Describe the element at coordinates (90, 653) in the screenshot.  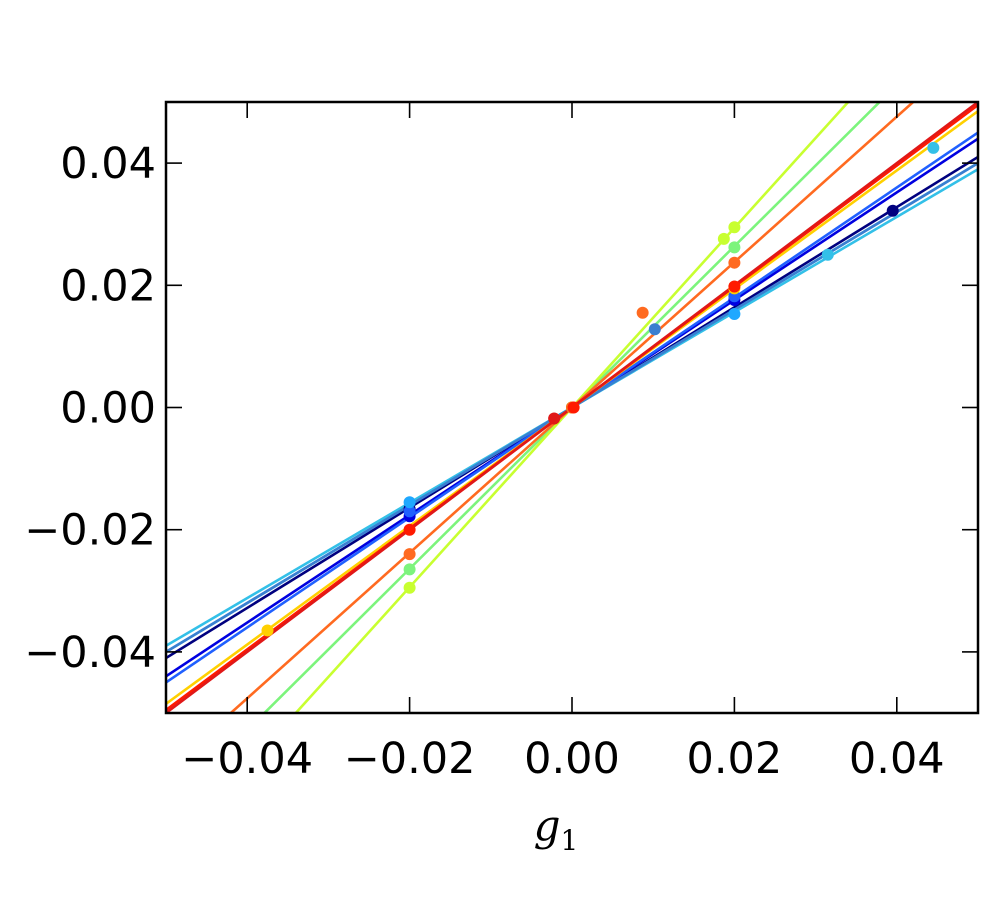
I see `y-tick-label: −0.04` at that location.